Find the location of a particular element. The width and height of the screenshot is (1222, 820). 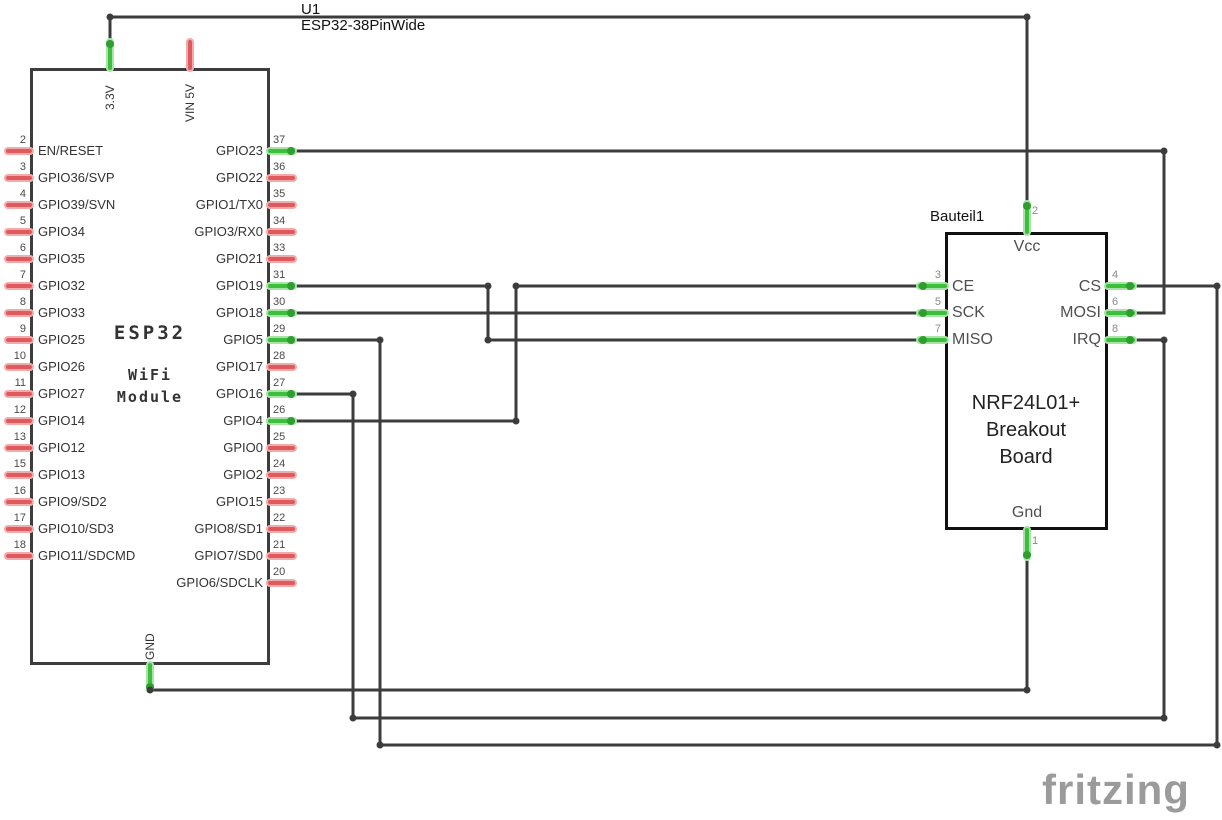

esp32-pin-label-33: GPIO21 is located at coordinates (239, 258).